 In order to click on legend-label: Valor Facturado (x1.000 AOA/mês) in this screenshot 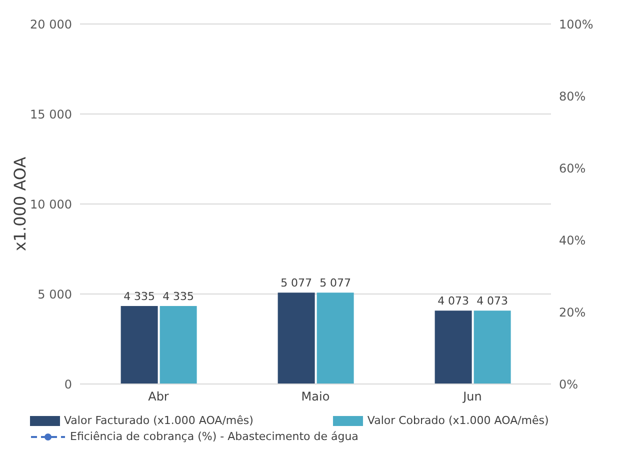, I will do `click(159, 420)`.